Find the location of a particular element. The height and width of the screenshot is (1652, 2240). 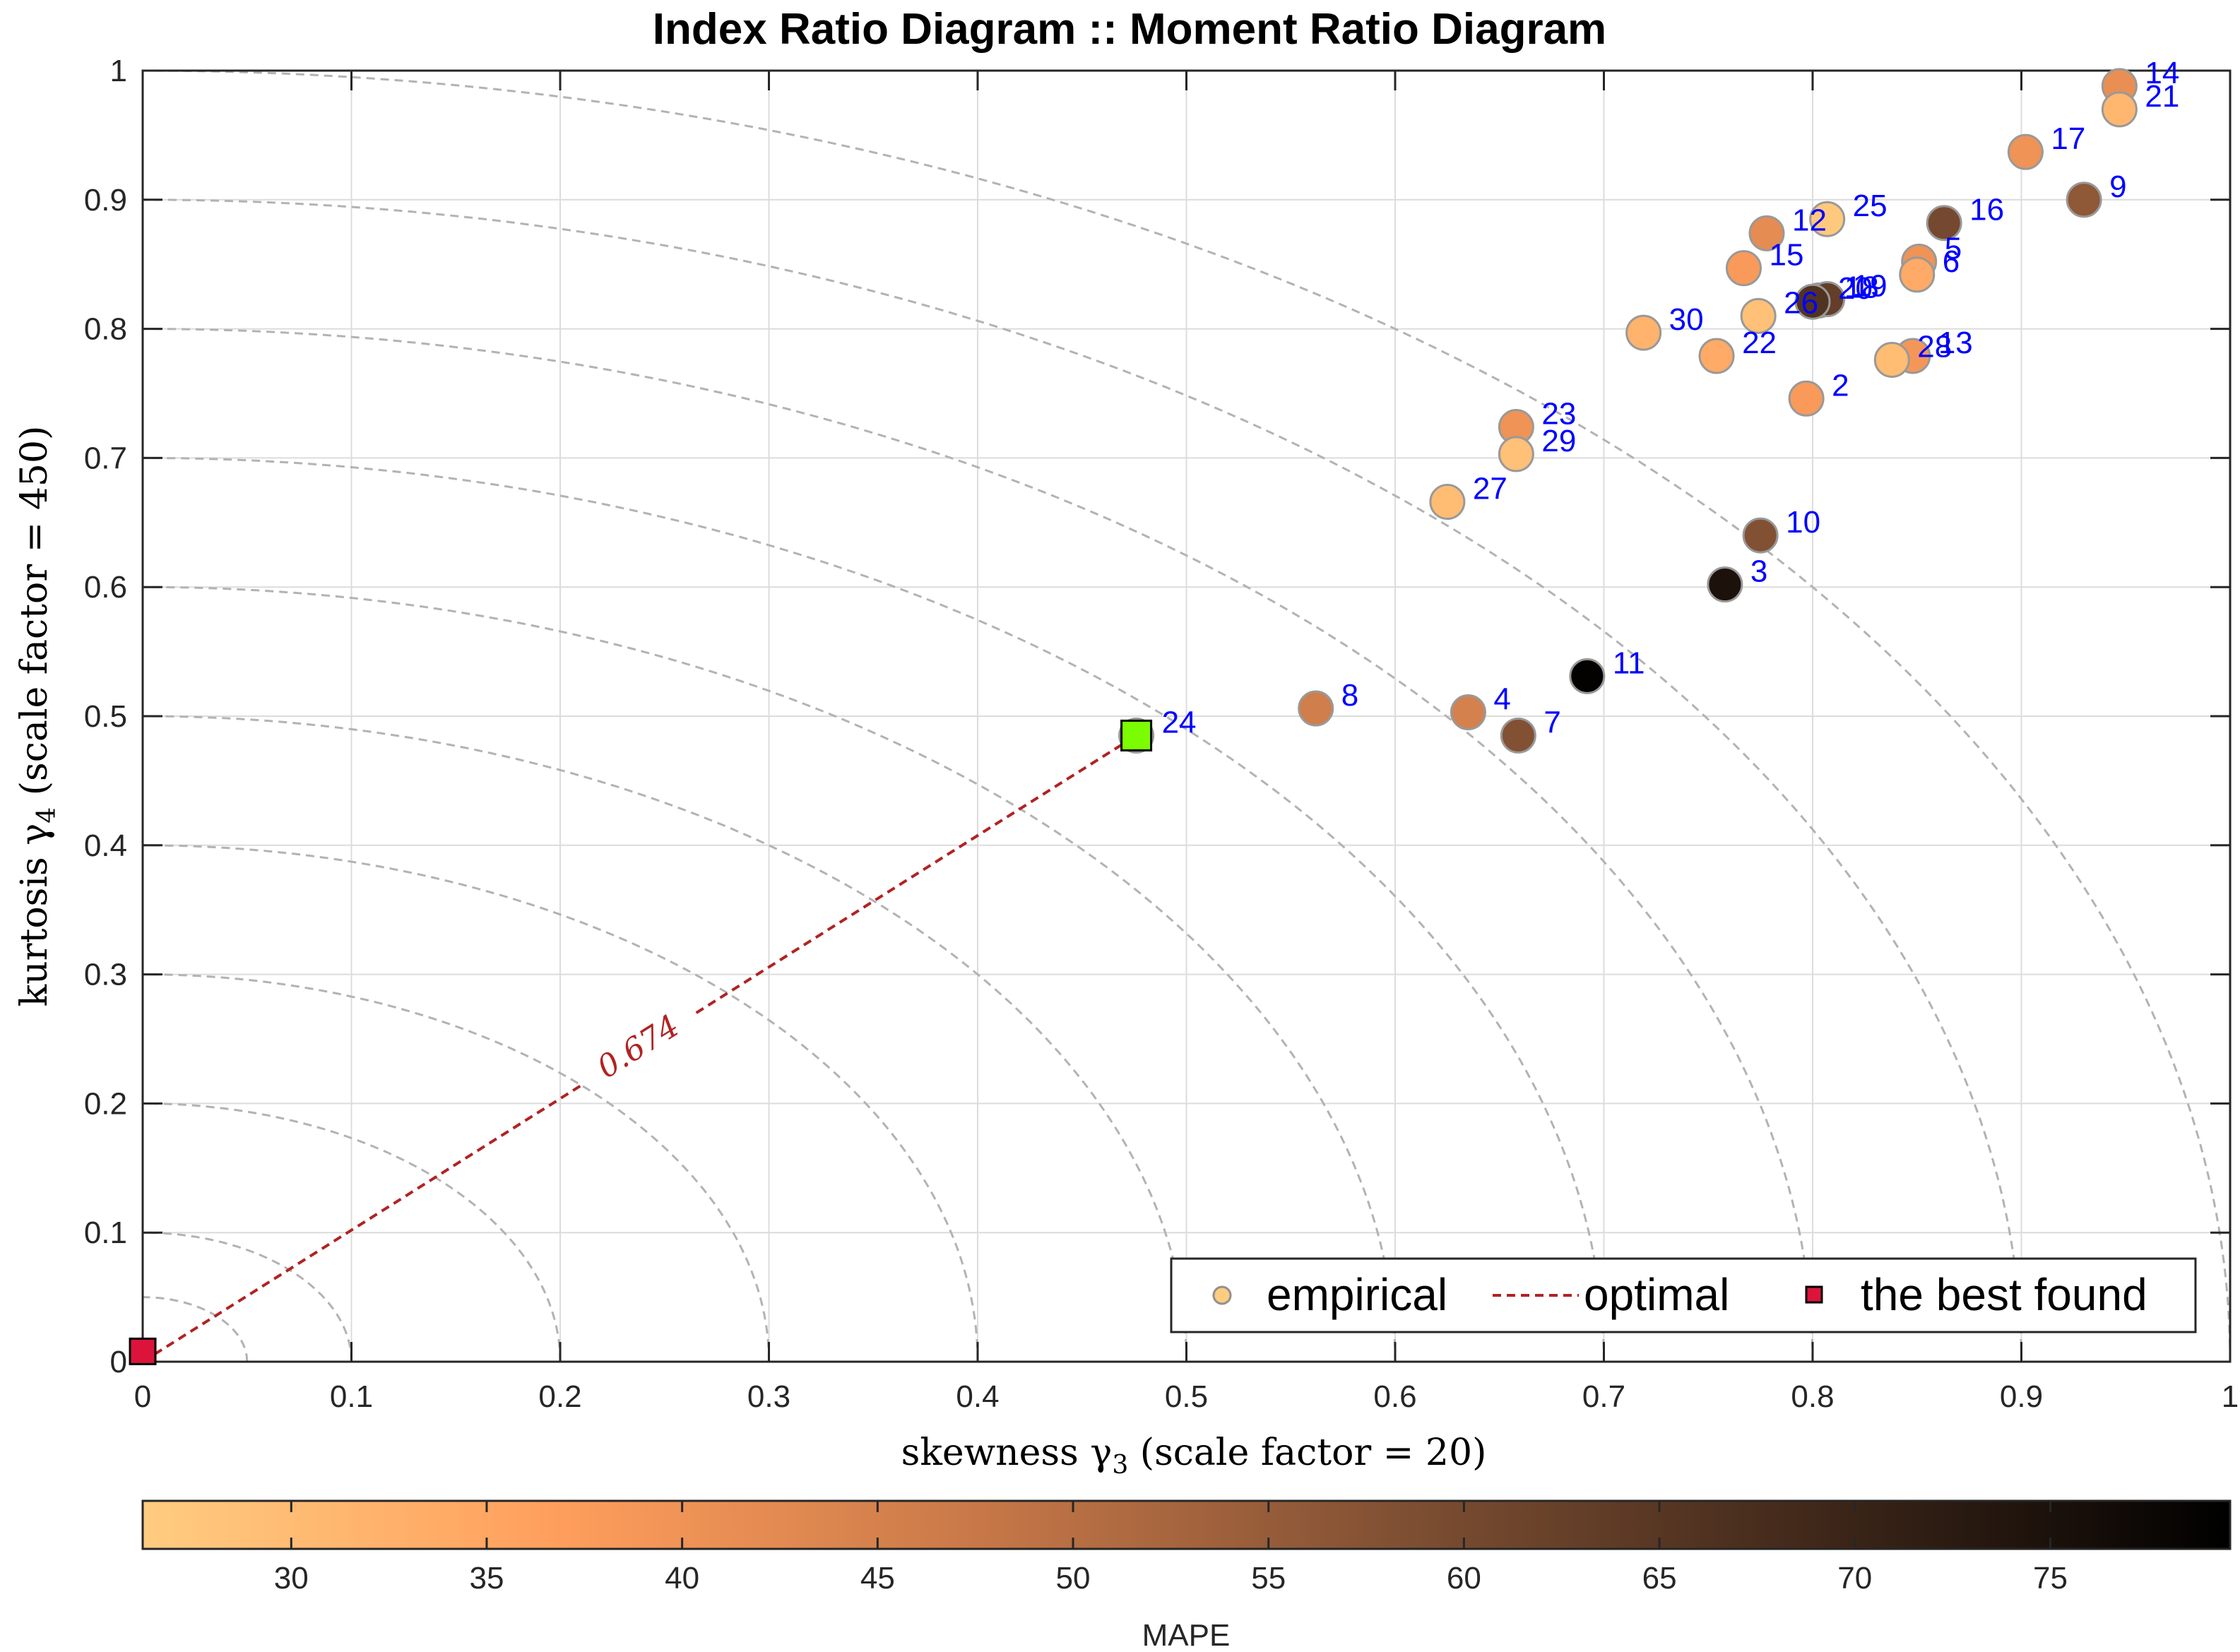

x-tick-label: 0.9 is located at coordinates (2021, 1396).